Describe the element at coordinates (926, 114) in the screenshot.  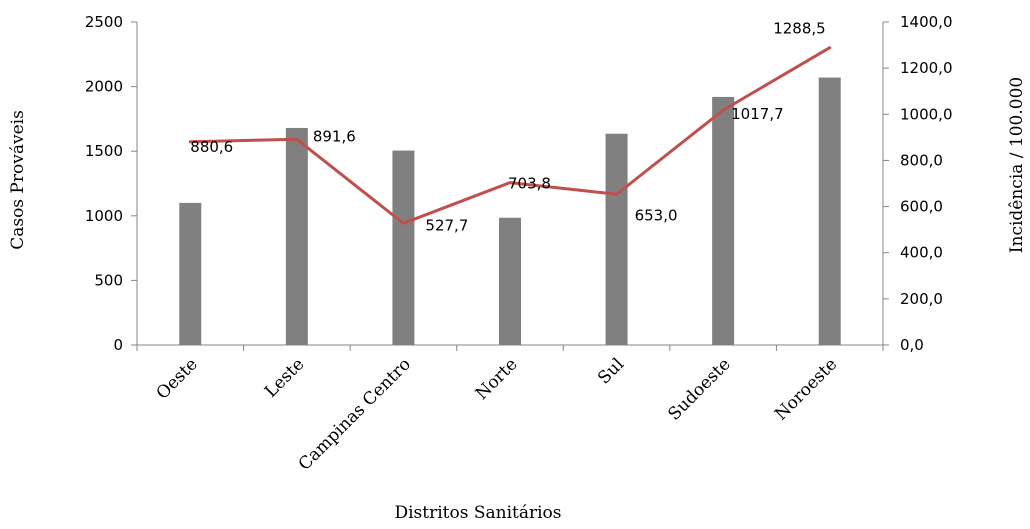
I see `y2-tick-label: 1000,0` at that location.